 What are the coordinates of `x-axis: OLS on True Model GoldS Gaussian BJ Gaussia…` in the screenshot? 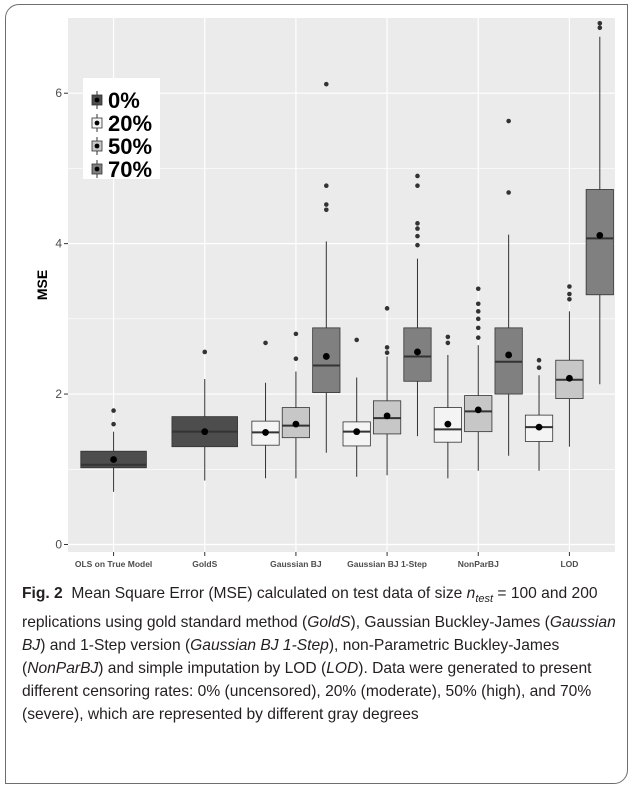 It's located at (326, 560).